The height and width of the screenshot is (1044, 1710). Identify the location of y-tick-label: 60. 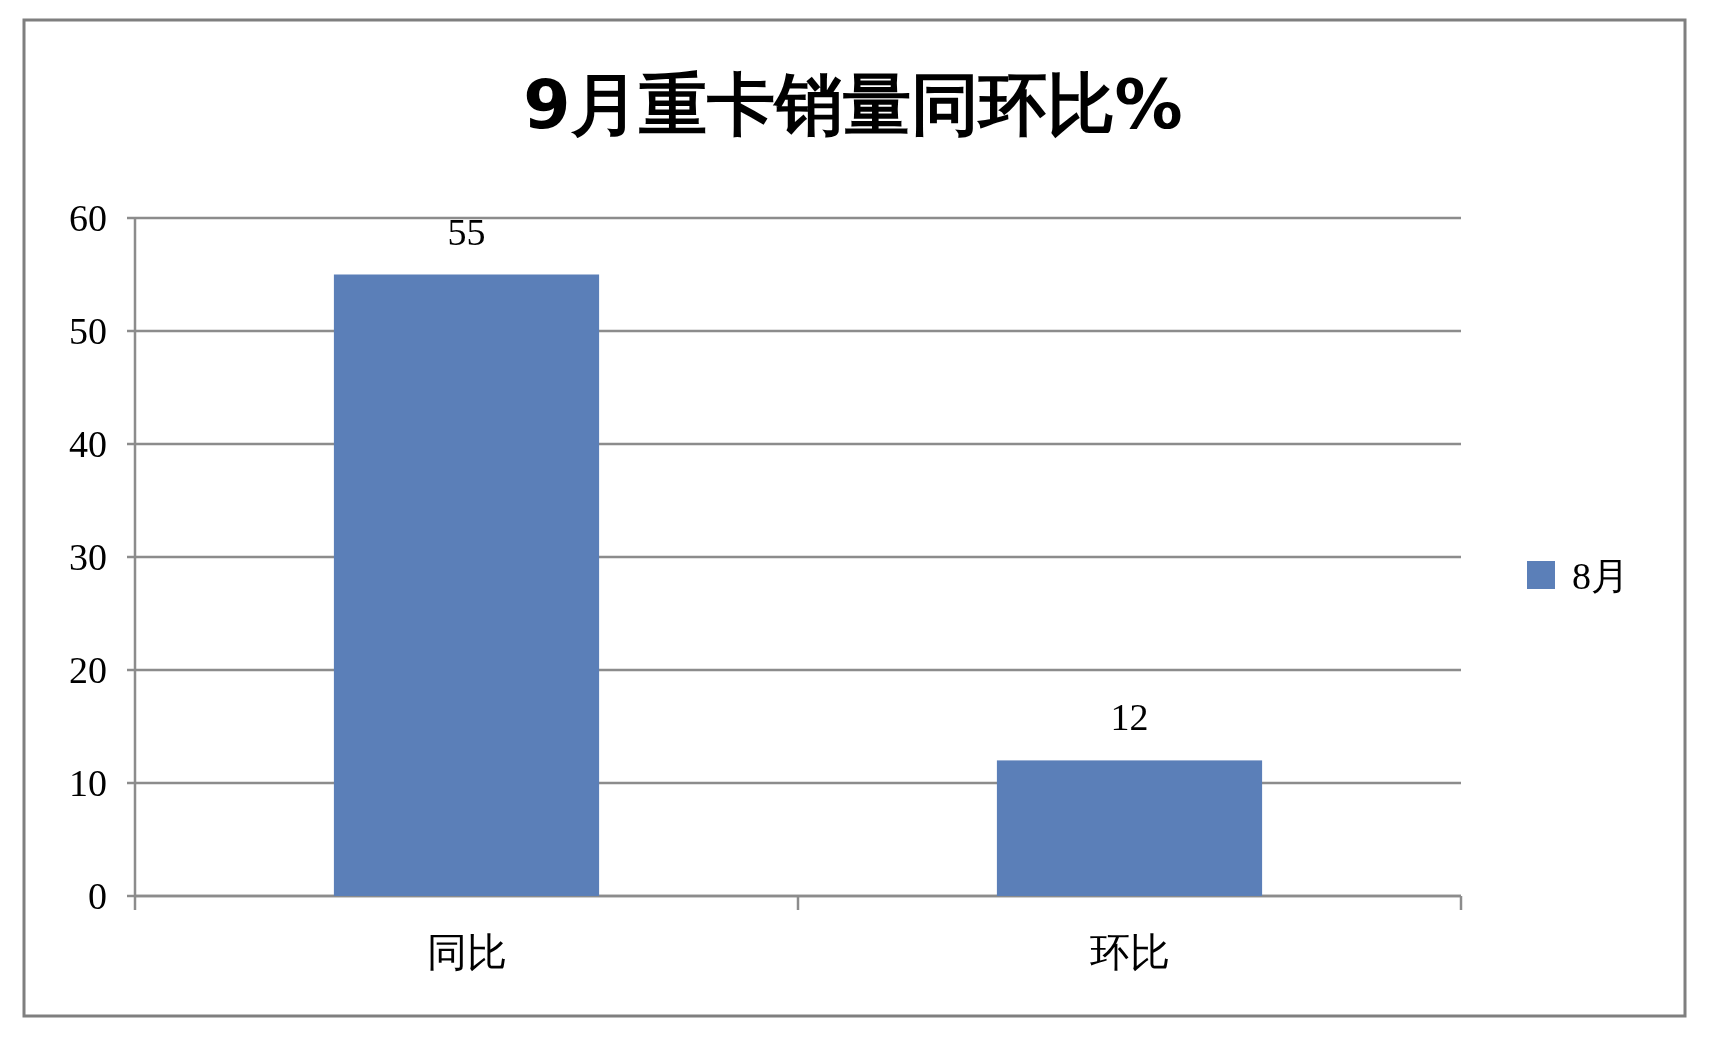
(88, 218).